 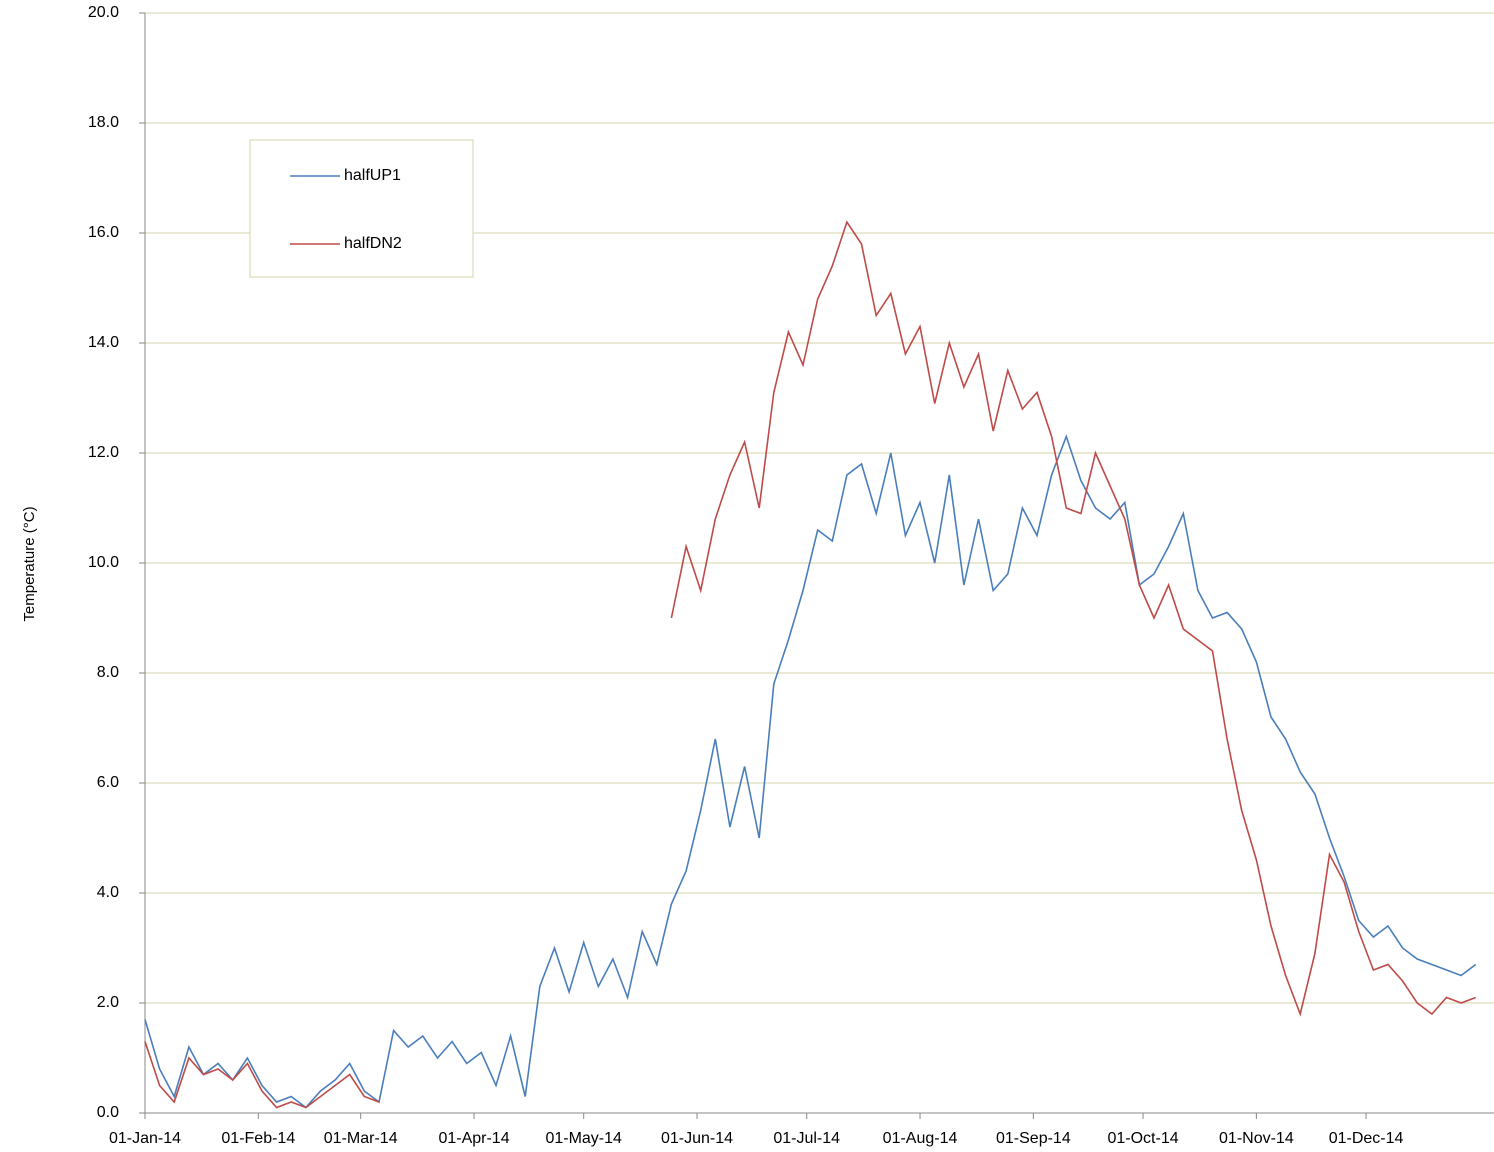 What do you see at coordinates (29, 563) in the screenshot?
I see `y-axis-label: Temperature (°C)` at bounding box center [29, 563].